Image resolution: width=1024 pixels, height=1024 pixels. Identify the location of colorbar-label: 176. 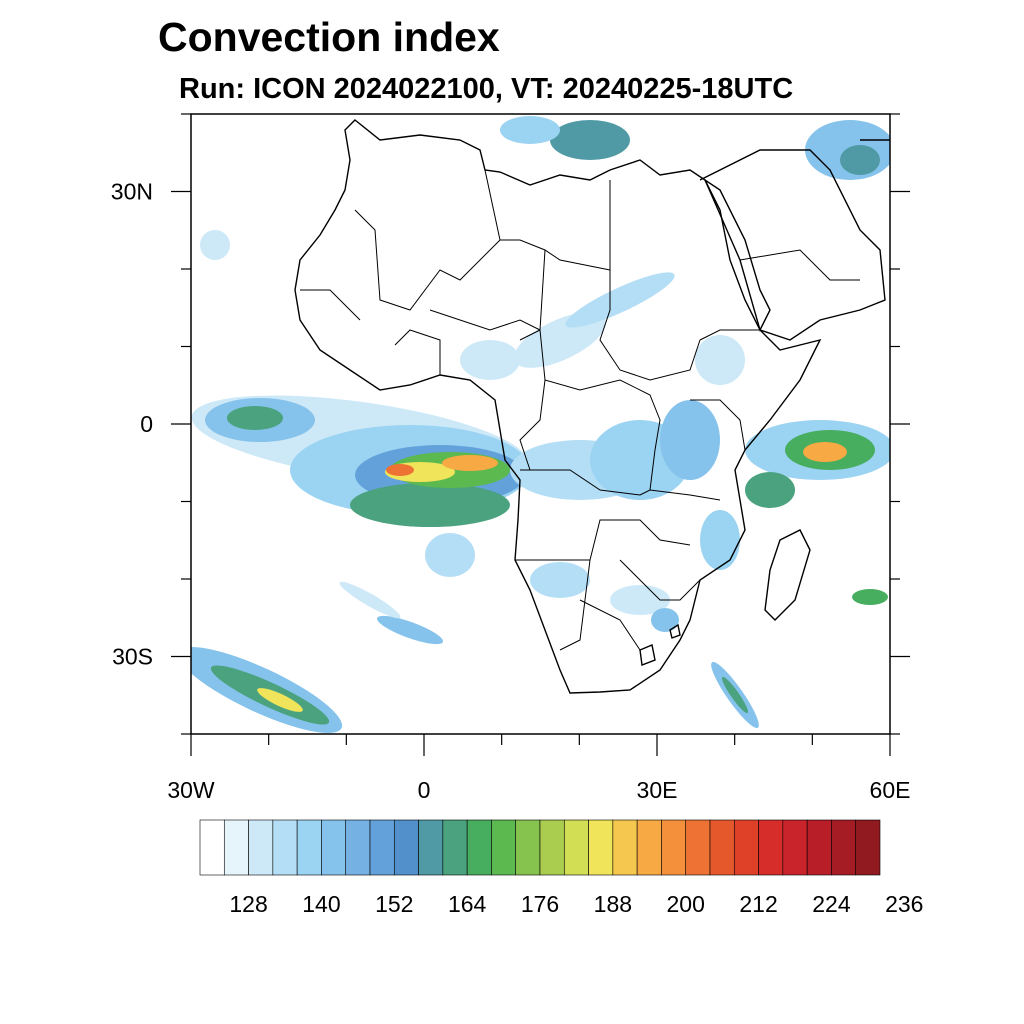
(540, 904).